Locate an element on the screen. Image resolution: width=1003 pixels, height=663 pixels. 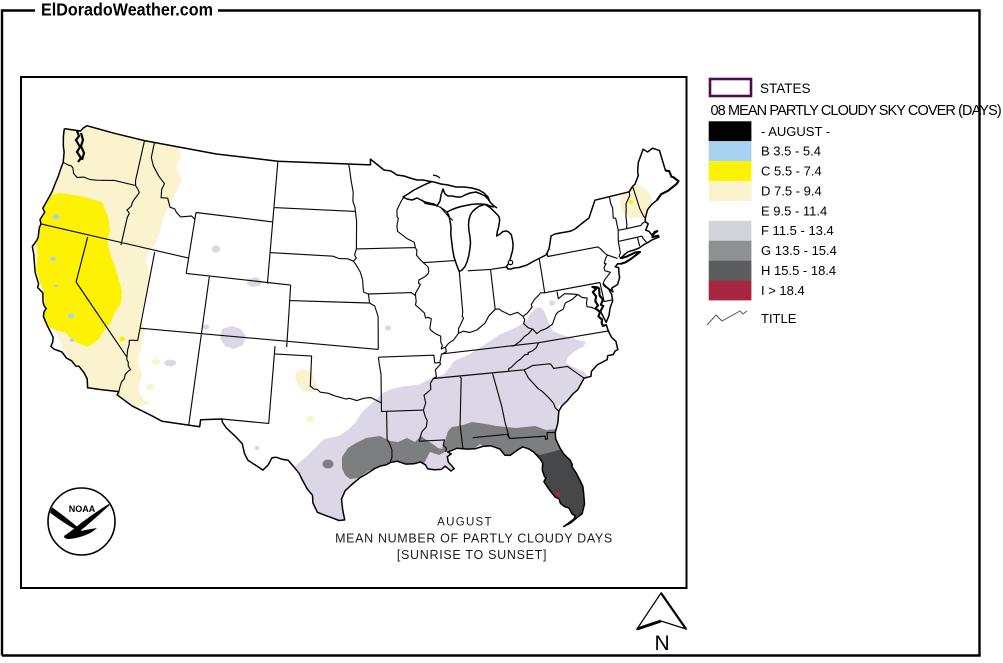
svg-text: C 5.5 - 7.4 is located at coordinates (791, 171).